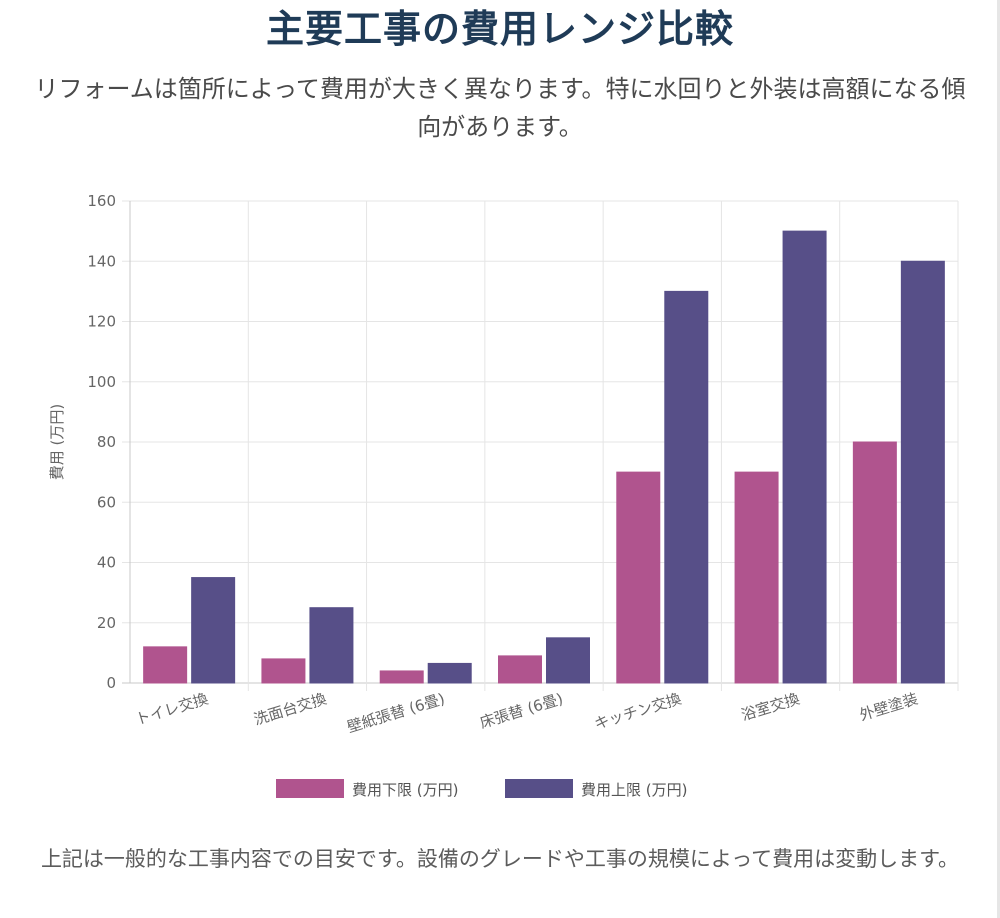  I want to click on y-tick-label: 0, so click(111, 683).